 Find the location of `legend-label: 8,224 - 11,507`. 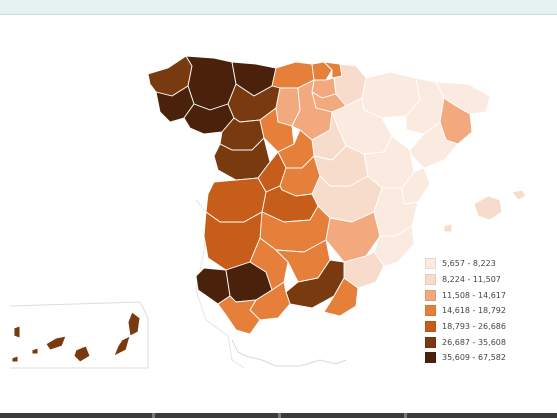

legend-label: 8,224 - 11,507 is located at coordinates (471, 280).